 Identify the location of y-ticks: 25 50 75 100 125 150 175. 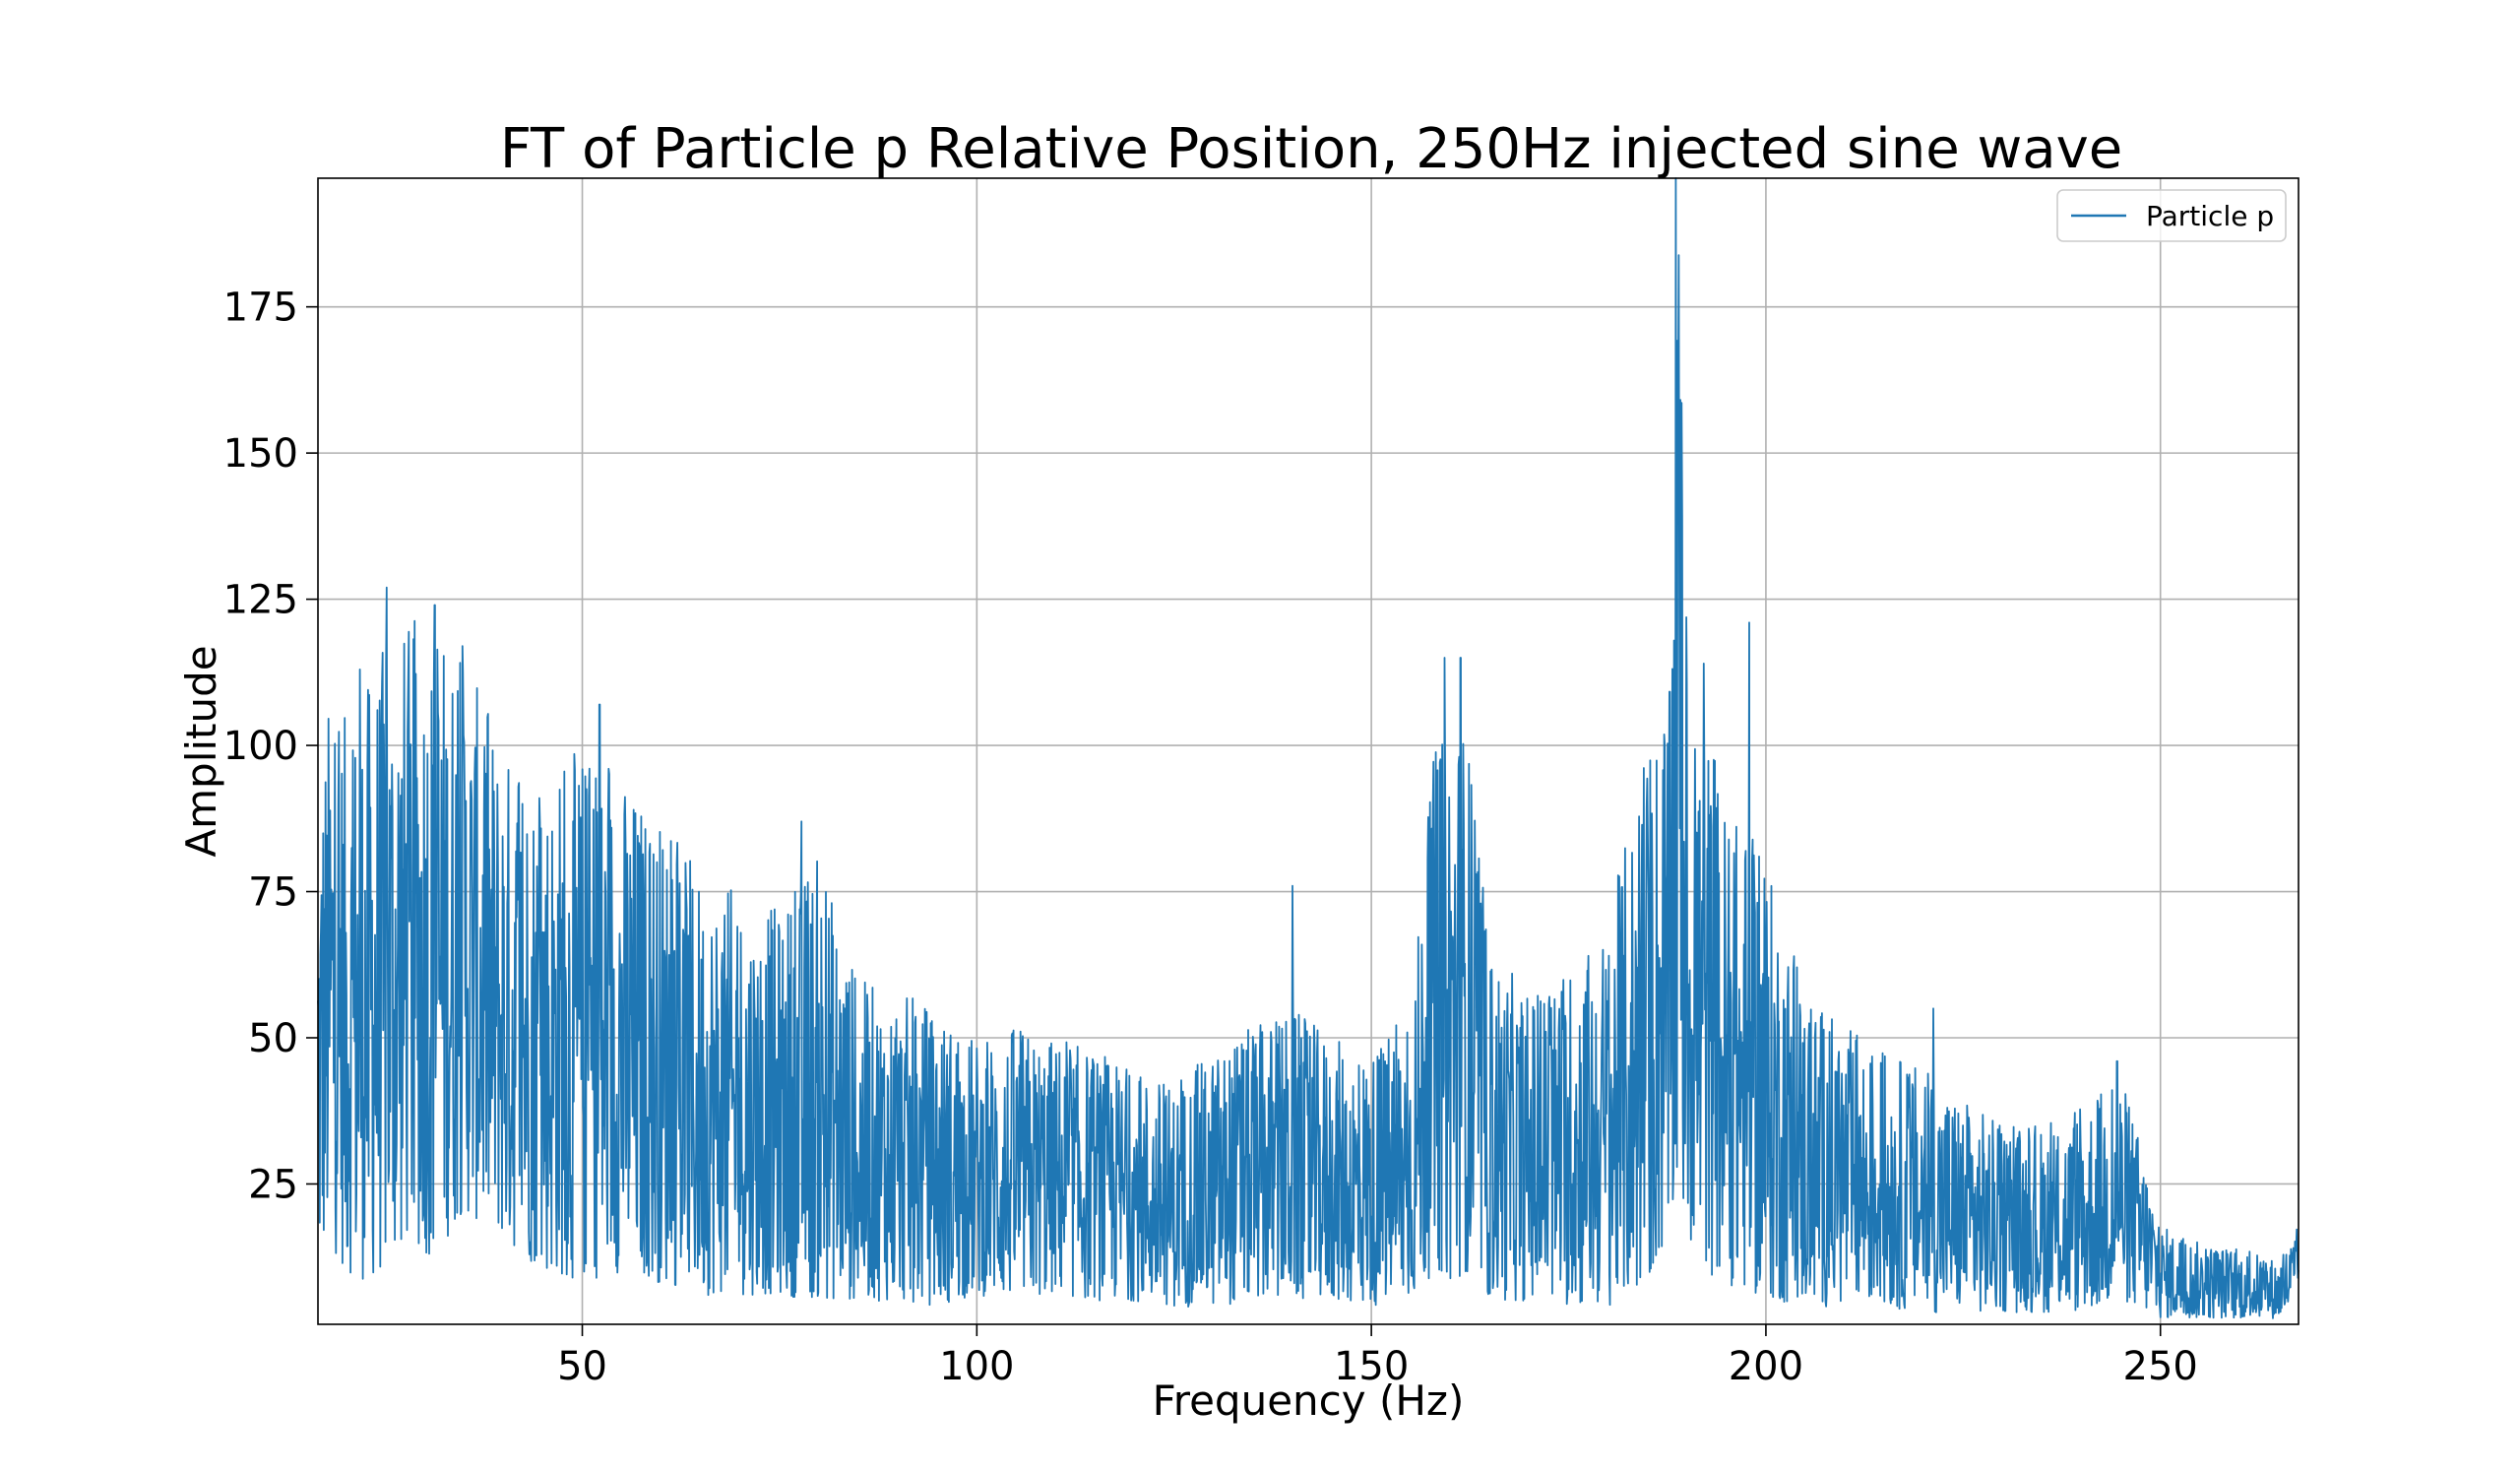
(270, 746).